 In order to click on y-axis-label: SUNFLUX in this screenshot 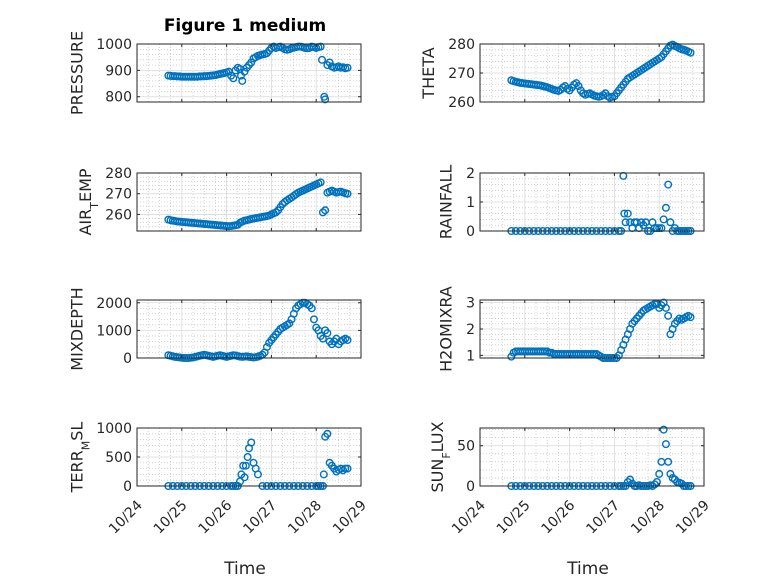, I will do `click(440, 456)`.